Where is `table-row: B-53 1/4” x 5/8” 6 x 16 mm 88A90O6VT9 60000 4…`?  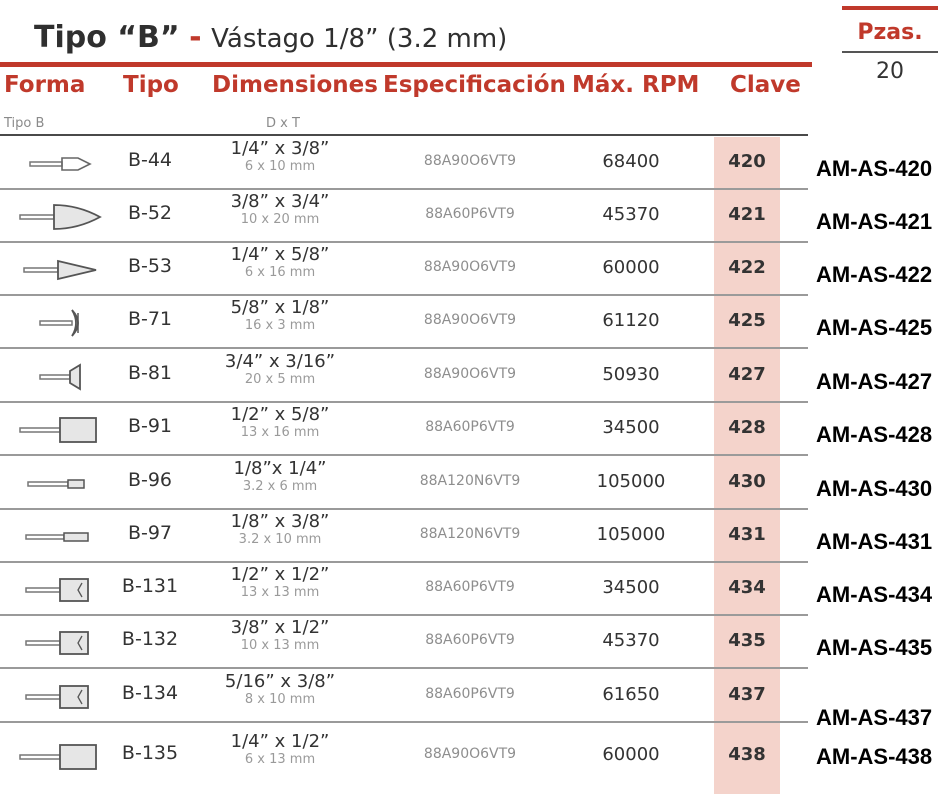 table-row: B-53 1/4” x 5/8” 6 x 16 mm 88A90O6VT9 60000 4… is located at coordinates (404, 269).